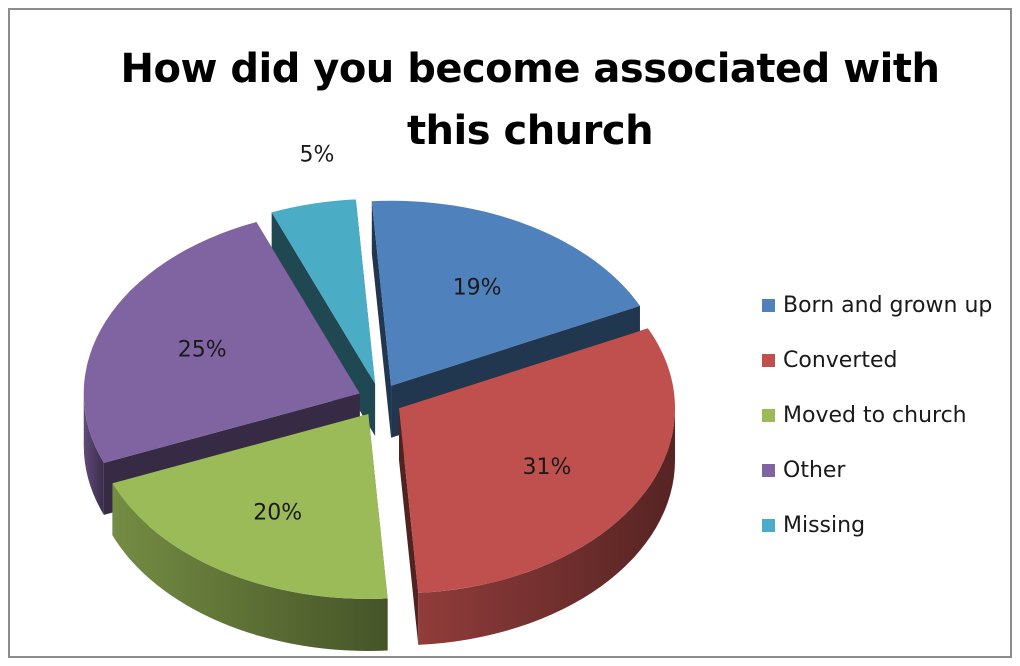  I want to click on legend-item-5: Missing, so click(813, 525).